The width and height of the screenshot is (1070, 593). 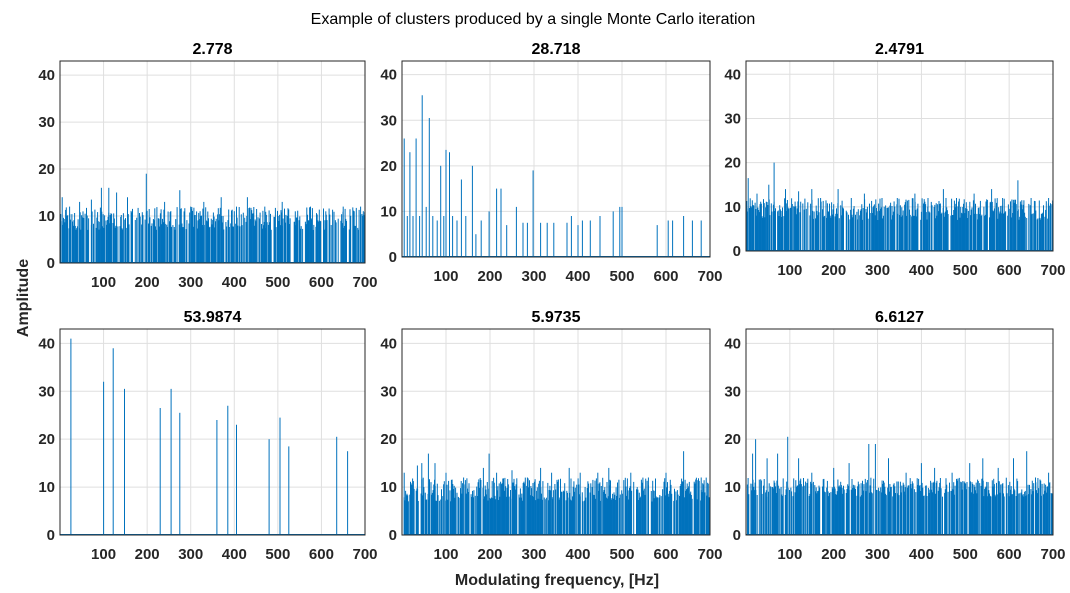 I want to click on subplot-2: 100 200 300 400 500 600 700 0 10 20 30 40 28.718, so click(x=551, y=163).